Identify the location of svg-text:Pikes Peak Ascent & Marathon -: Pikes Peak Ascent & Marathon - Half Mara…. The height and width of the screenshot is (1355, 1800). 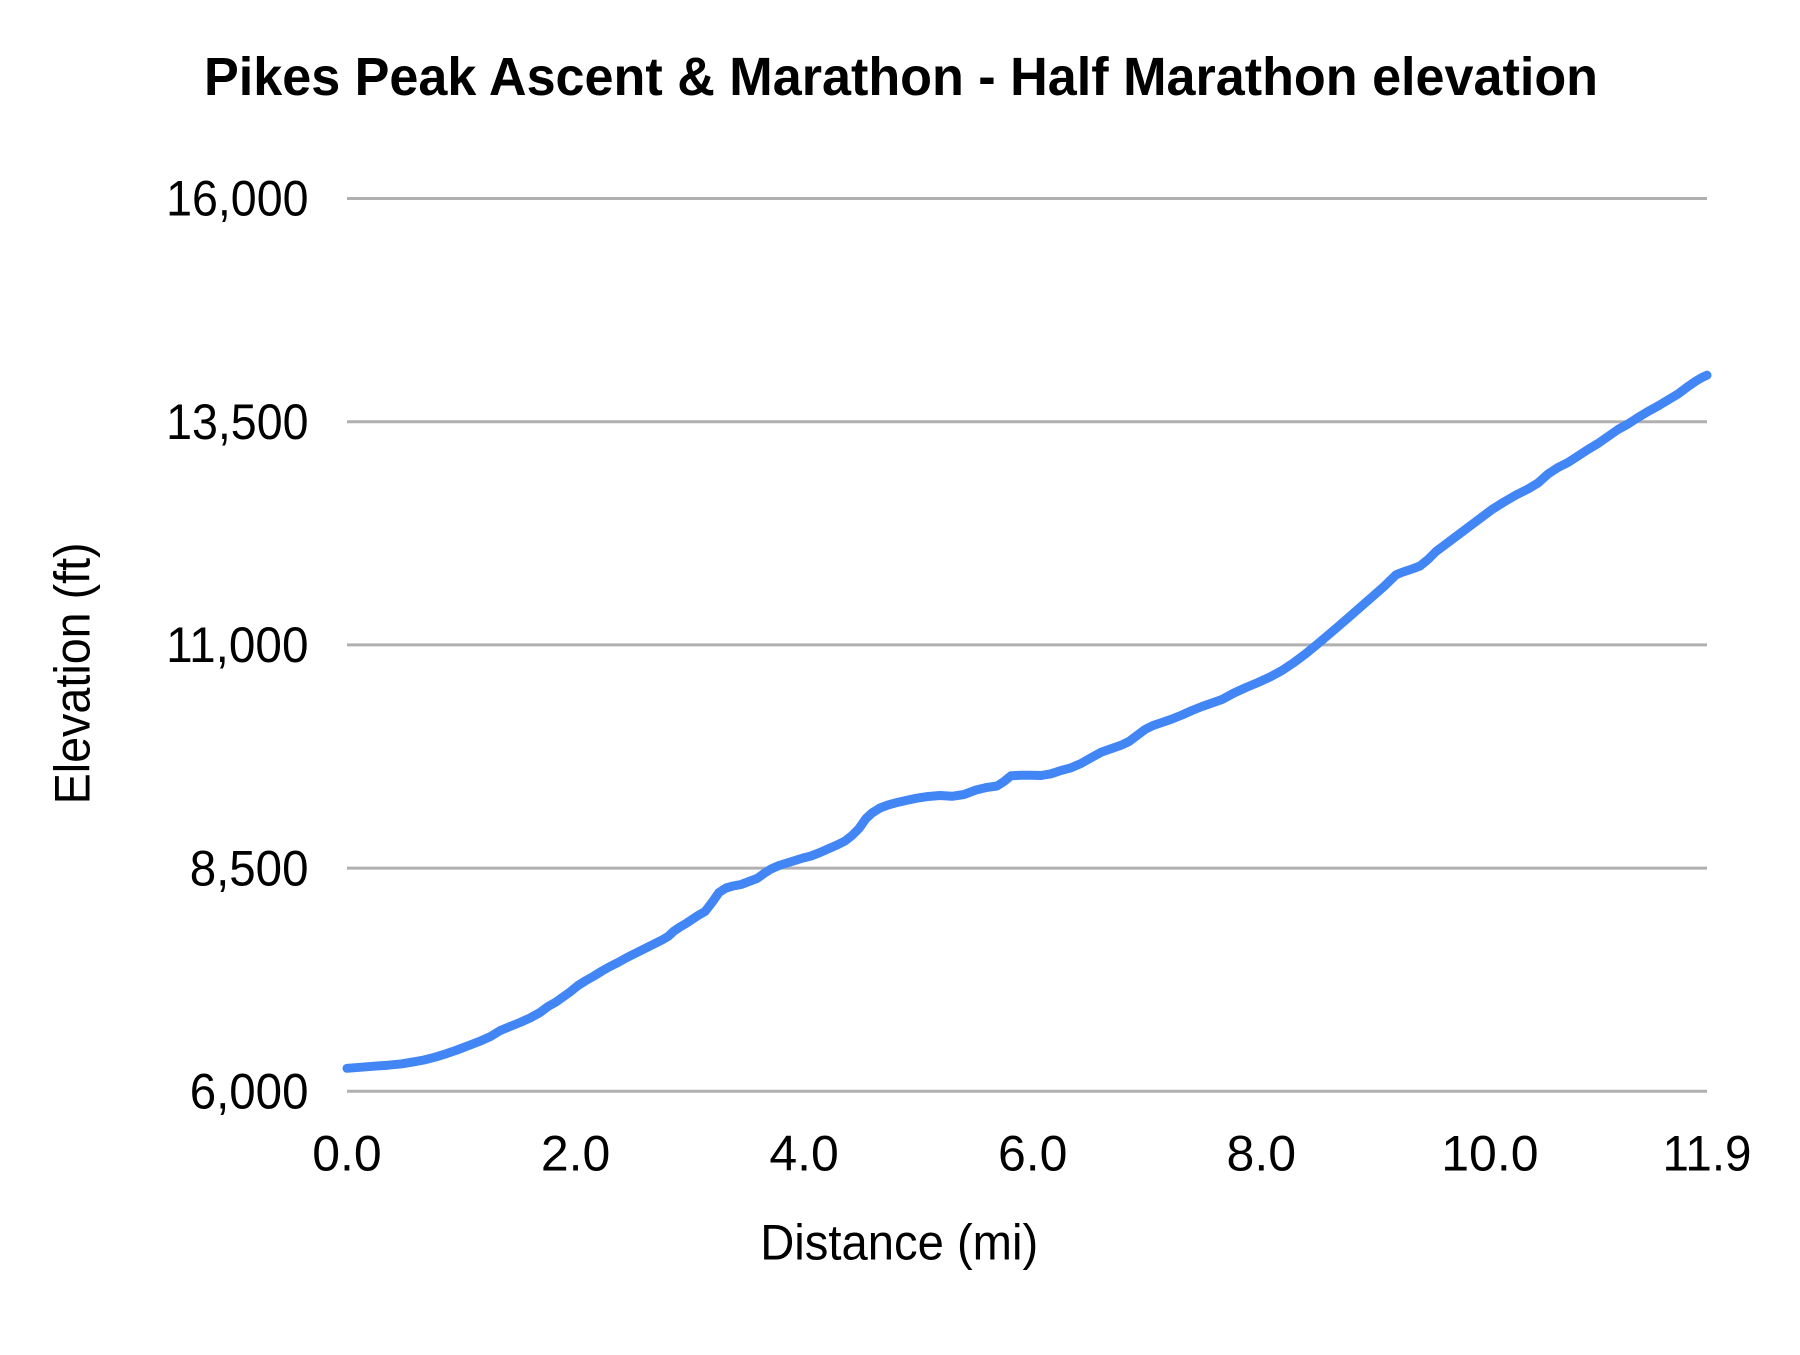
(901, 77).